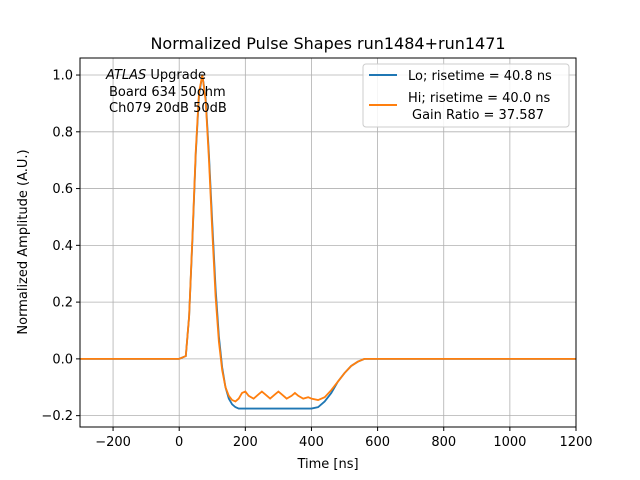  I want to click on y-tick-label: −0.2, so click(57, 416).